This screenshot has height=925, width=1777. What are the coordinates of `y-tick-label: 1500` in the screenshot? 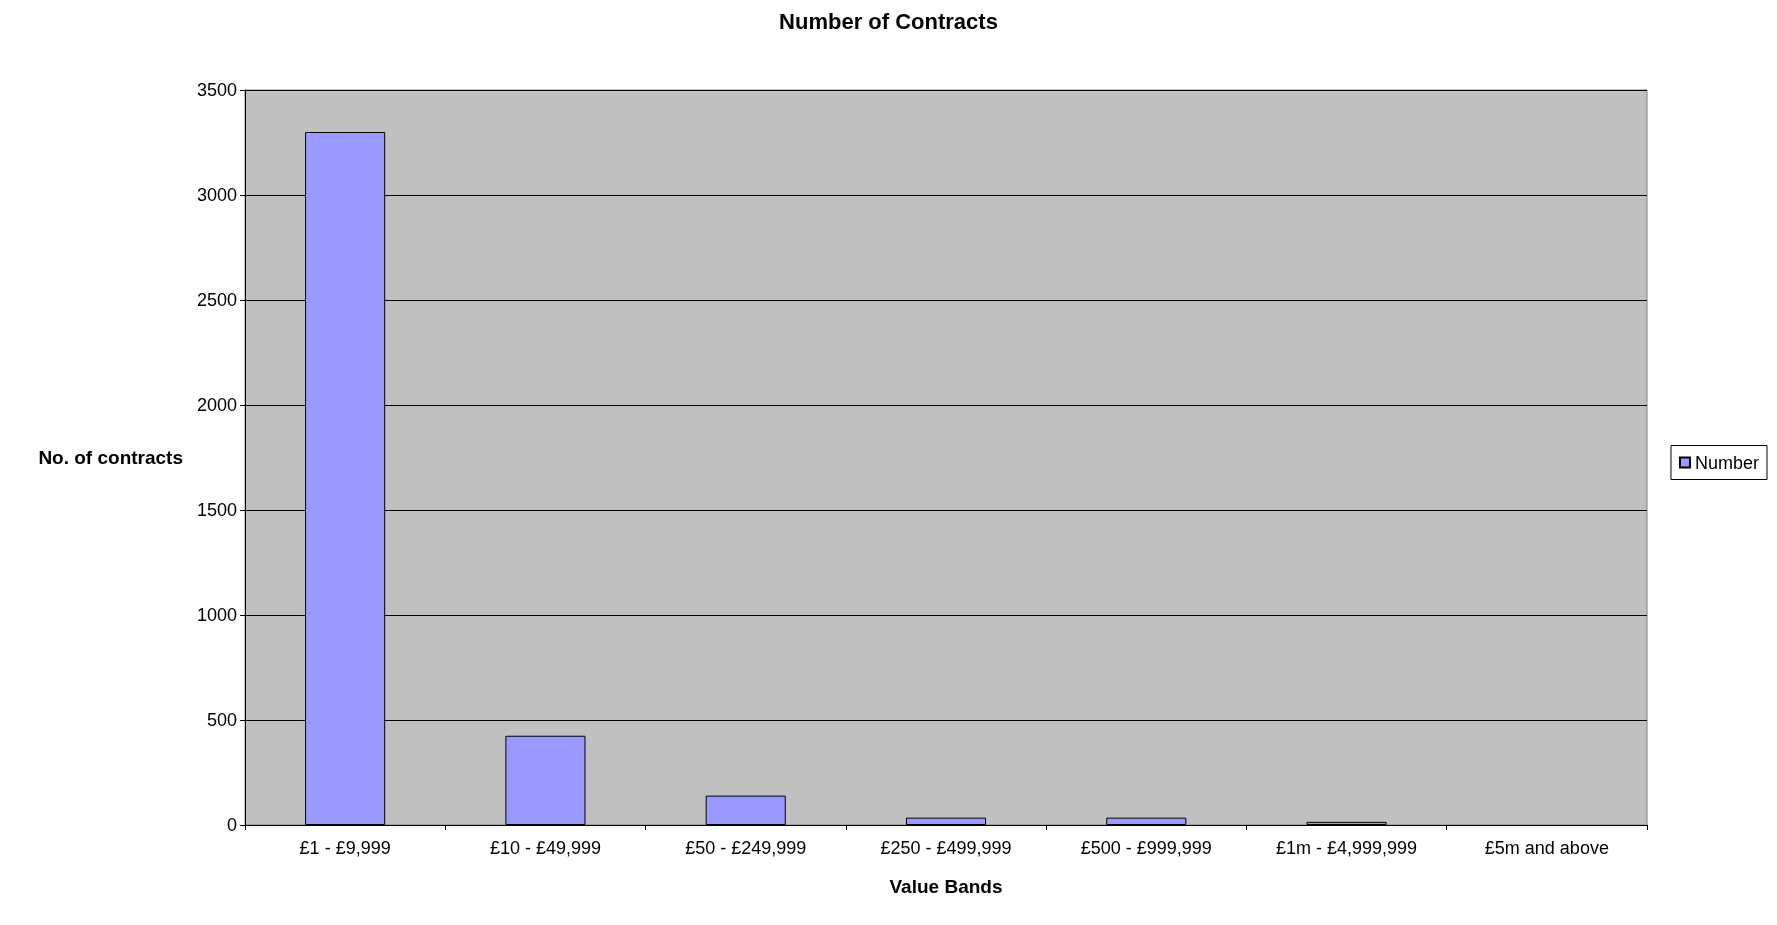 It's located at (216, 510).